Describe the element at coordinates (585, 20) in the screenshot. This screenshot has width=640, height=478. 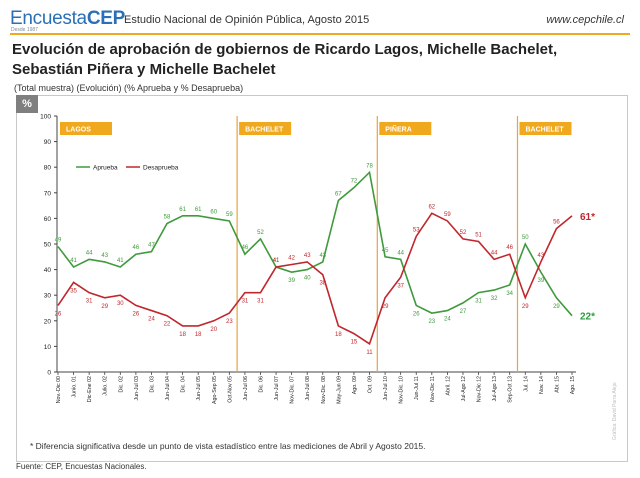
I see `website-link: www.cepchile.cl` at that location.